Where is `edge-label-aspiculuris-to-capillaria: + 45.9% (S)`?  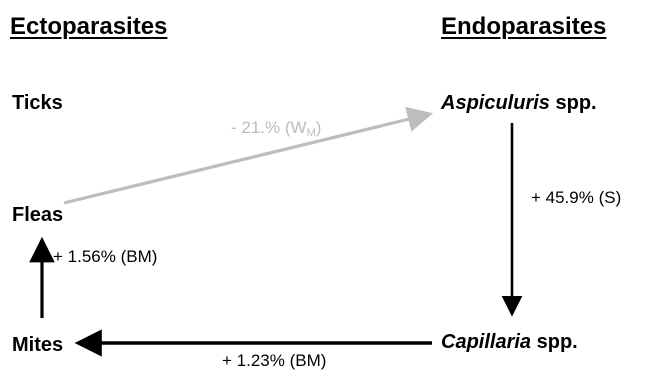 edge-label-aspiculuris-to-capillaria: + 45.9% (S) is located at coordinates (576, 197).